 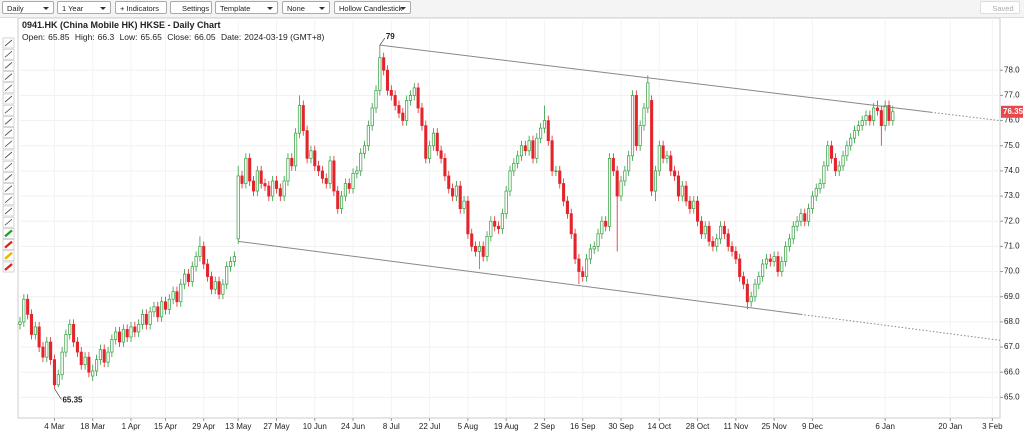 I want to click on y-tick-label: 65.0, so click(x=1012, y=396).